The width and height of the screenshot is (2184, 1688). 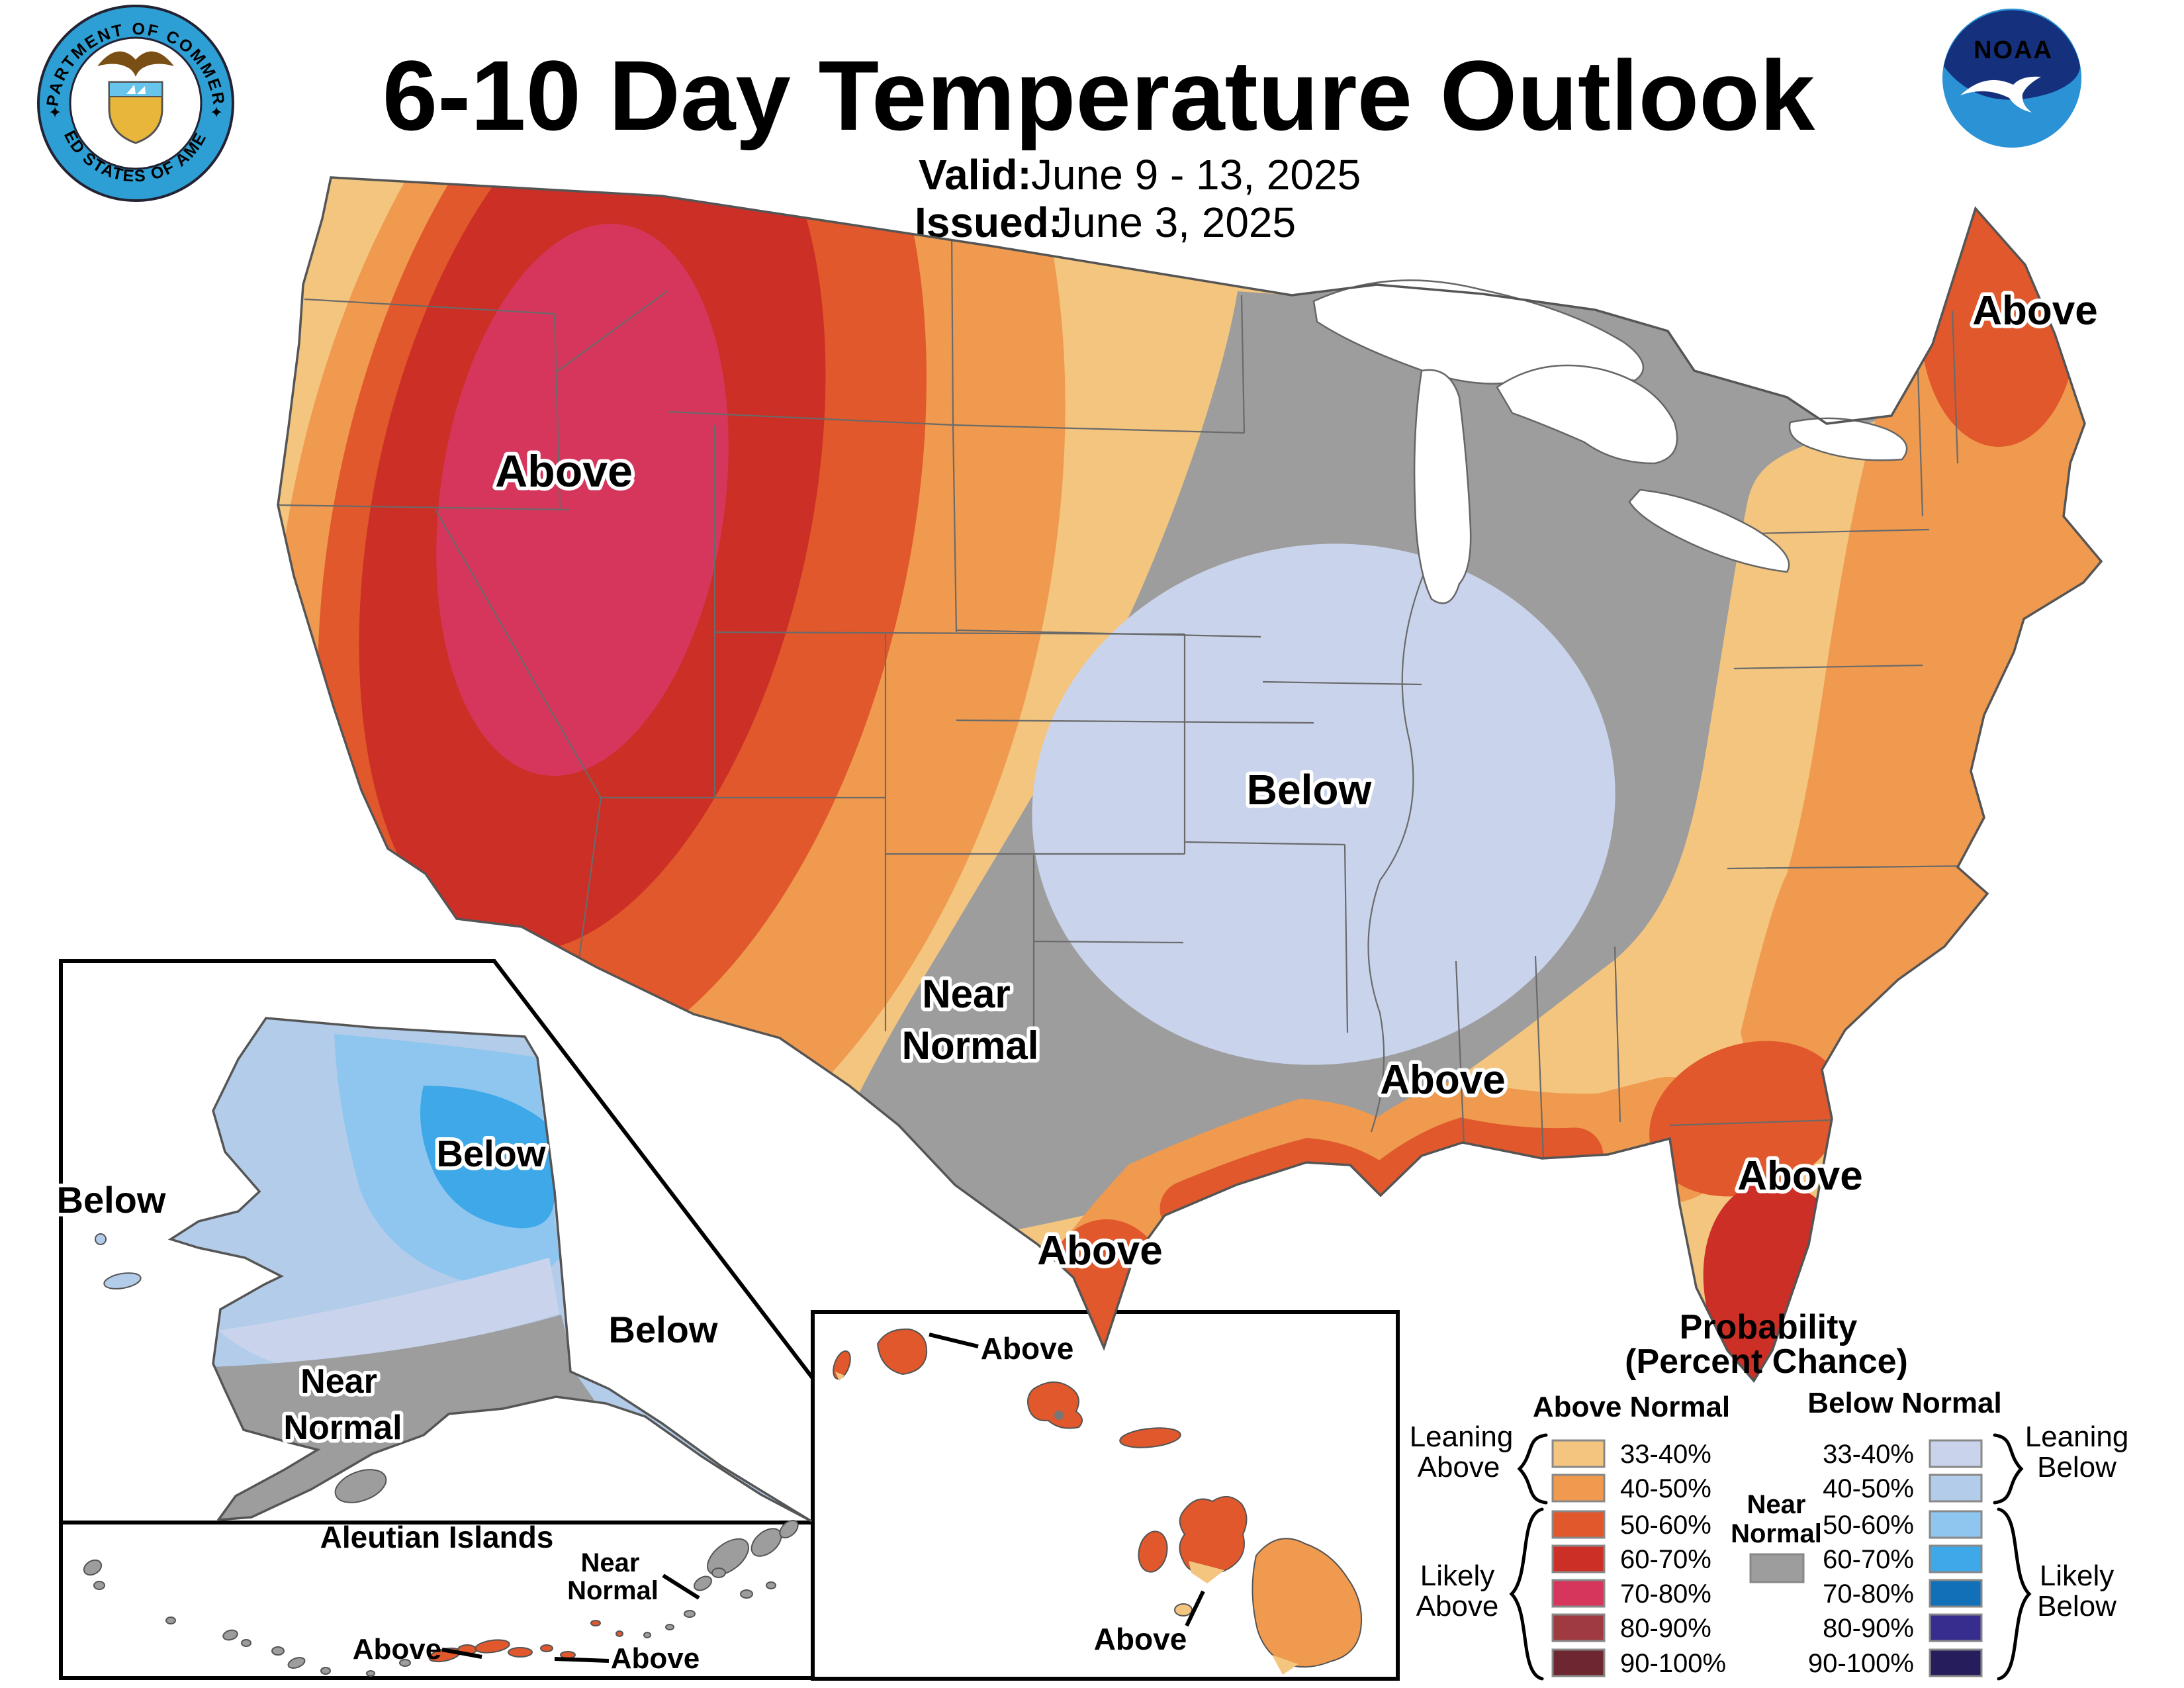 What do you see at coordinates (839, 1376) in the screenshot?
I see `hi-niihau-tip` at bounding box center [839, 1376].